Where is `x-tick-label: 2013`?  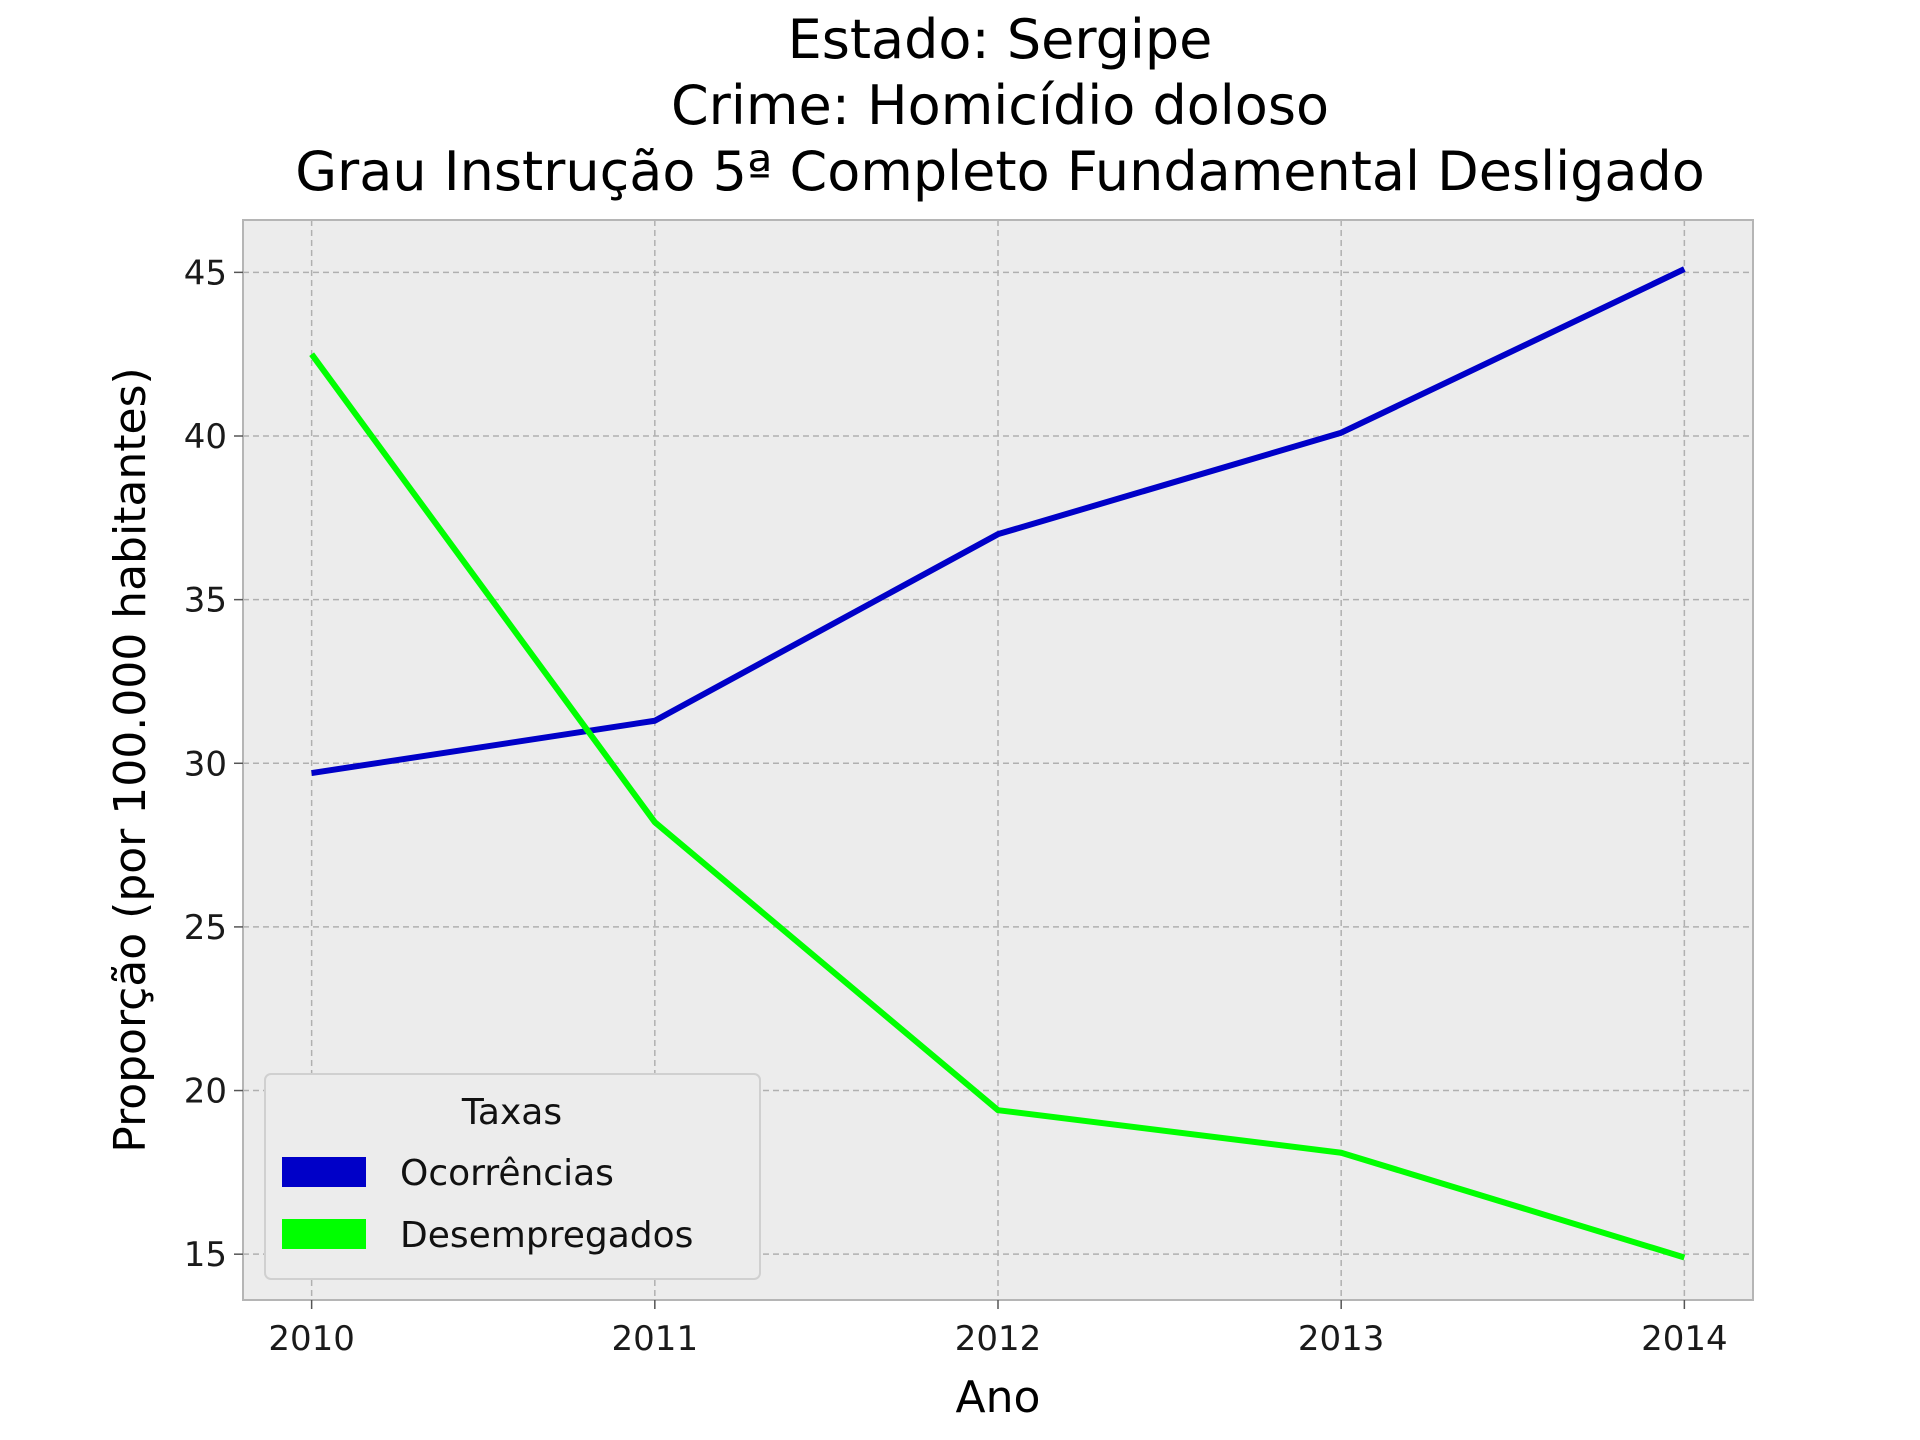 x-tick-label: 2013 is located at coordinates (1341, 1339).